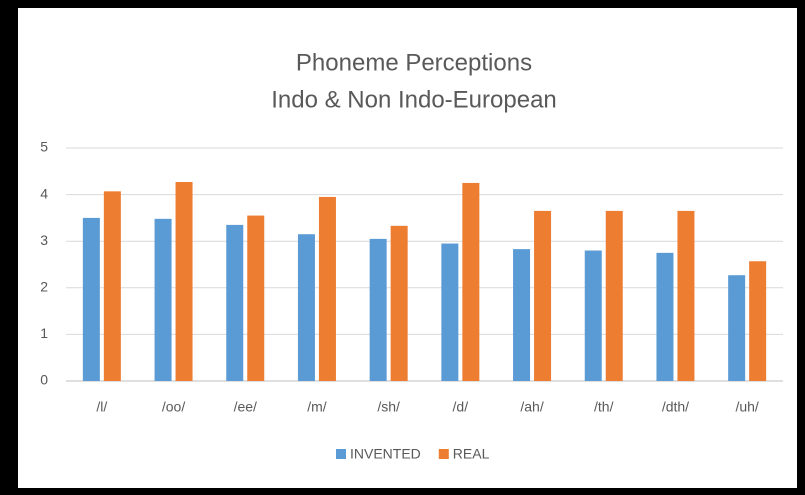 The image size is (805, 495). What do you see at coordinates (385, 454) in the screenshot?
I see `legend-label: INVENTED` at bounding box center [385, 454].